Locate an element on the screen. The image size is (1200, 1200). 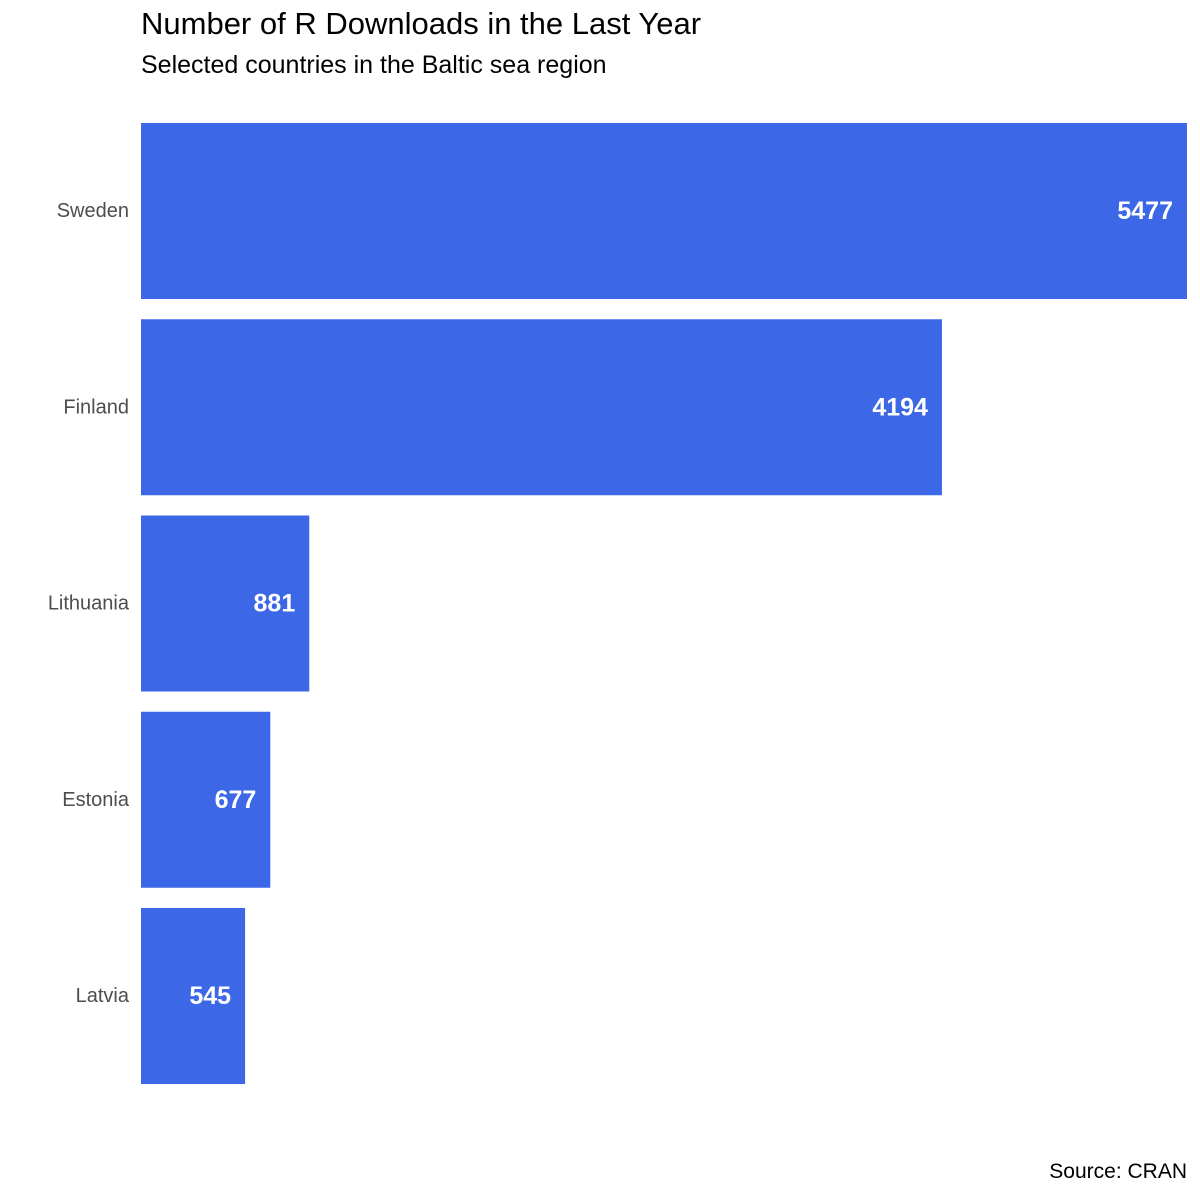
y-tick-label-estonia: Estonia is located at coordinates (96, 800).